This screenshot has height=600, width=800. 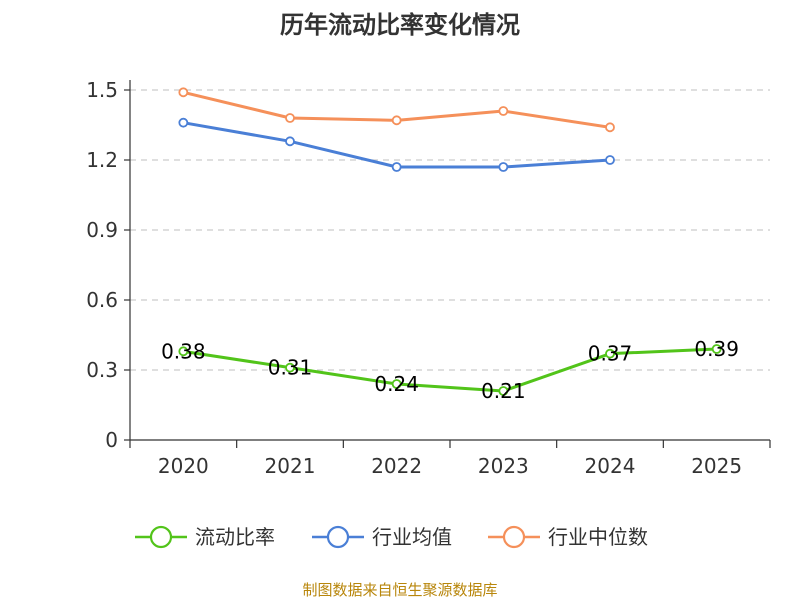 I want to click on legend-item: 行业均值, so click(x=382, y=537).